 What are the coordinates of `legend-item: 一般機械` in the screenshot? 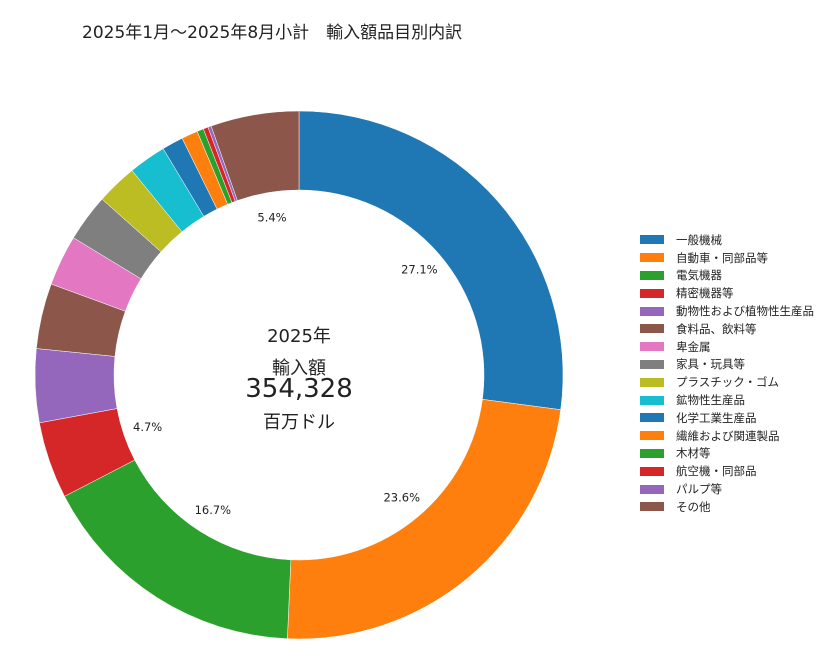 It's located at (727, 240).